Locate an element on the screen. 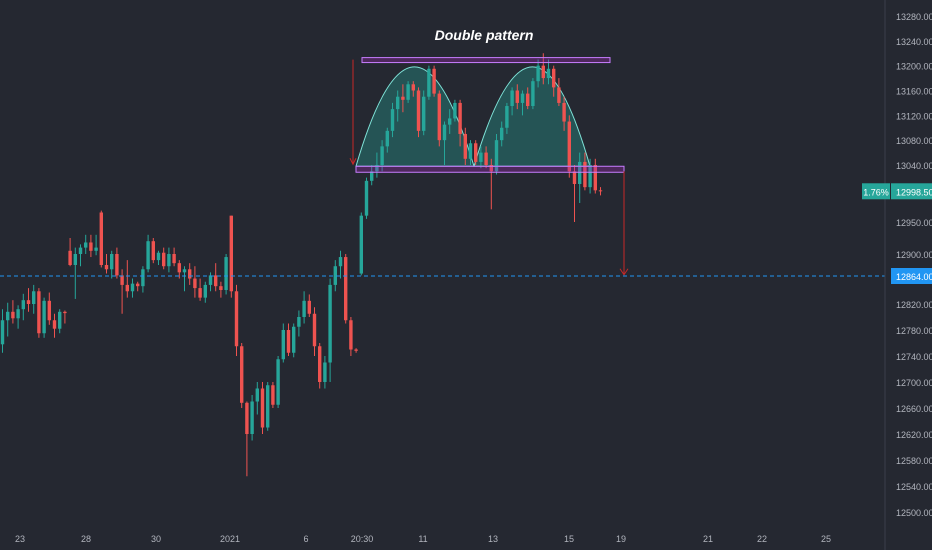 Image resolution: width=932 pixels, height=550 pixels. x-tick-label: 15 is located at coordinates (569, 539).